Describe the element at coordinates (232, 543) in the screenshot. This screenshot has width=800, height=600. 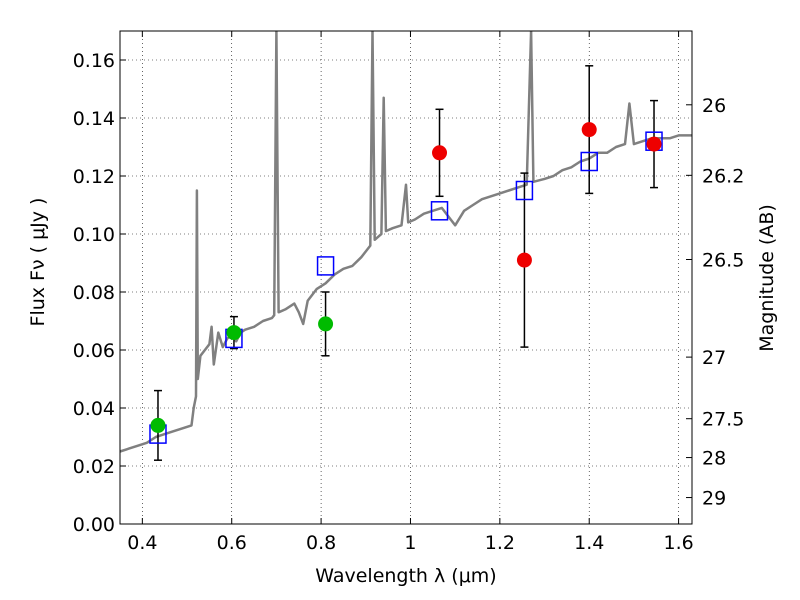
I see `x-tick-label: 0.6` at that location.